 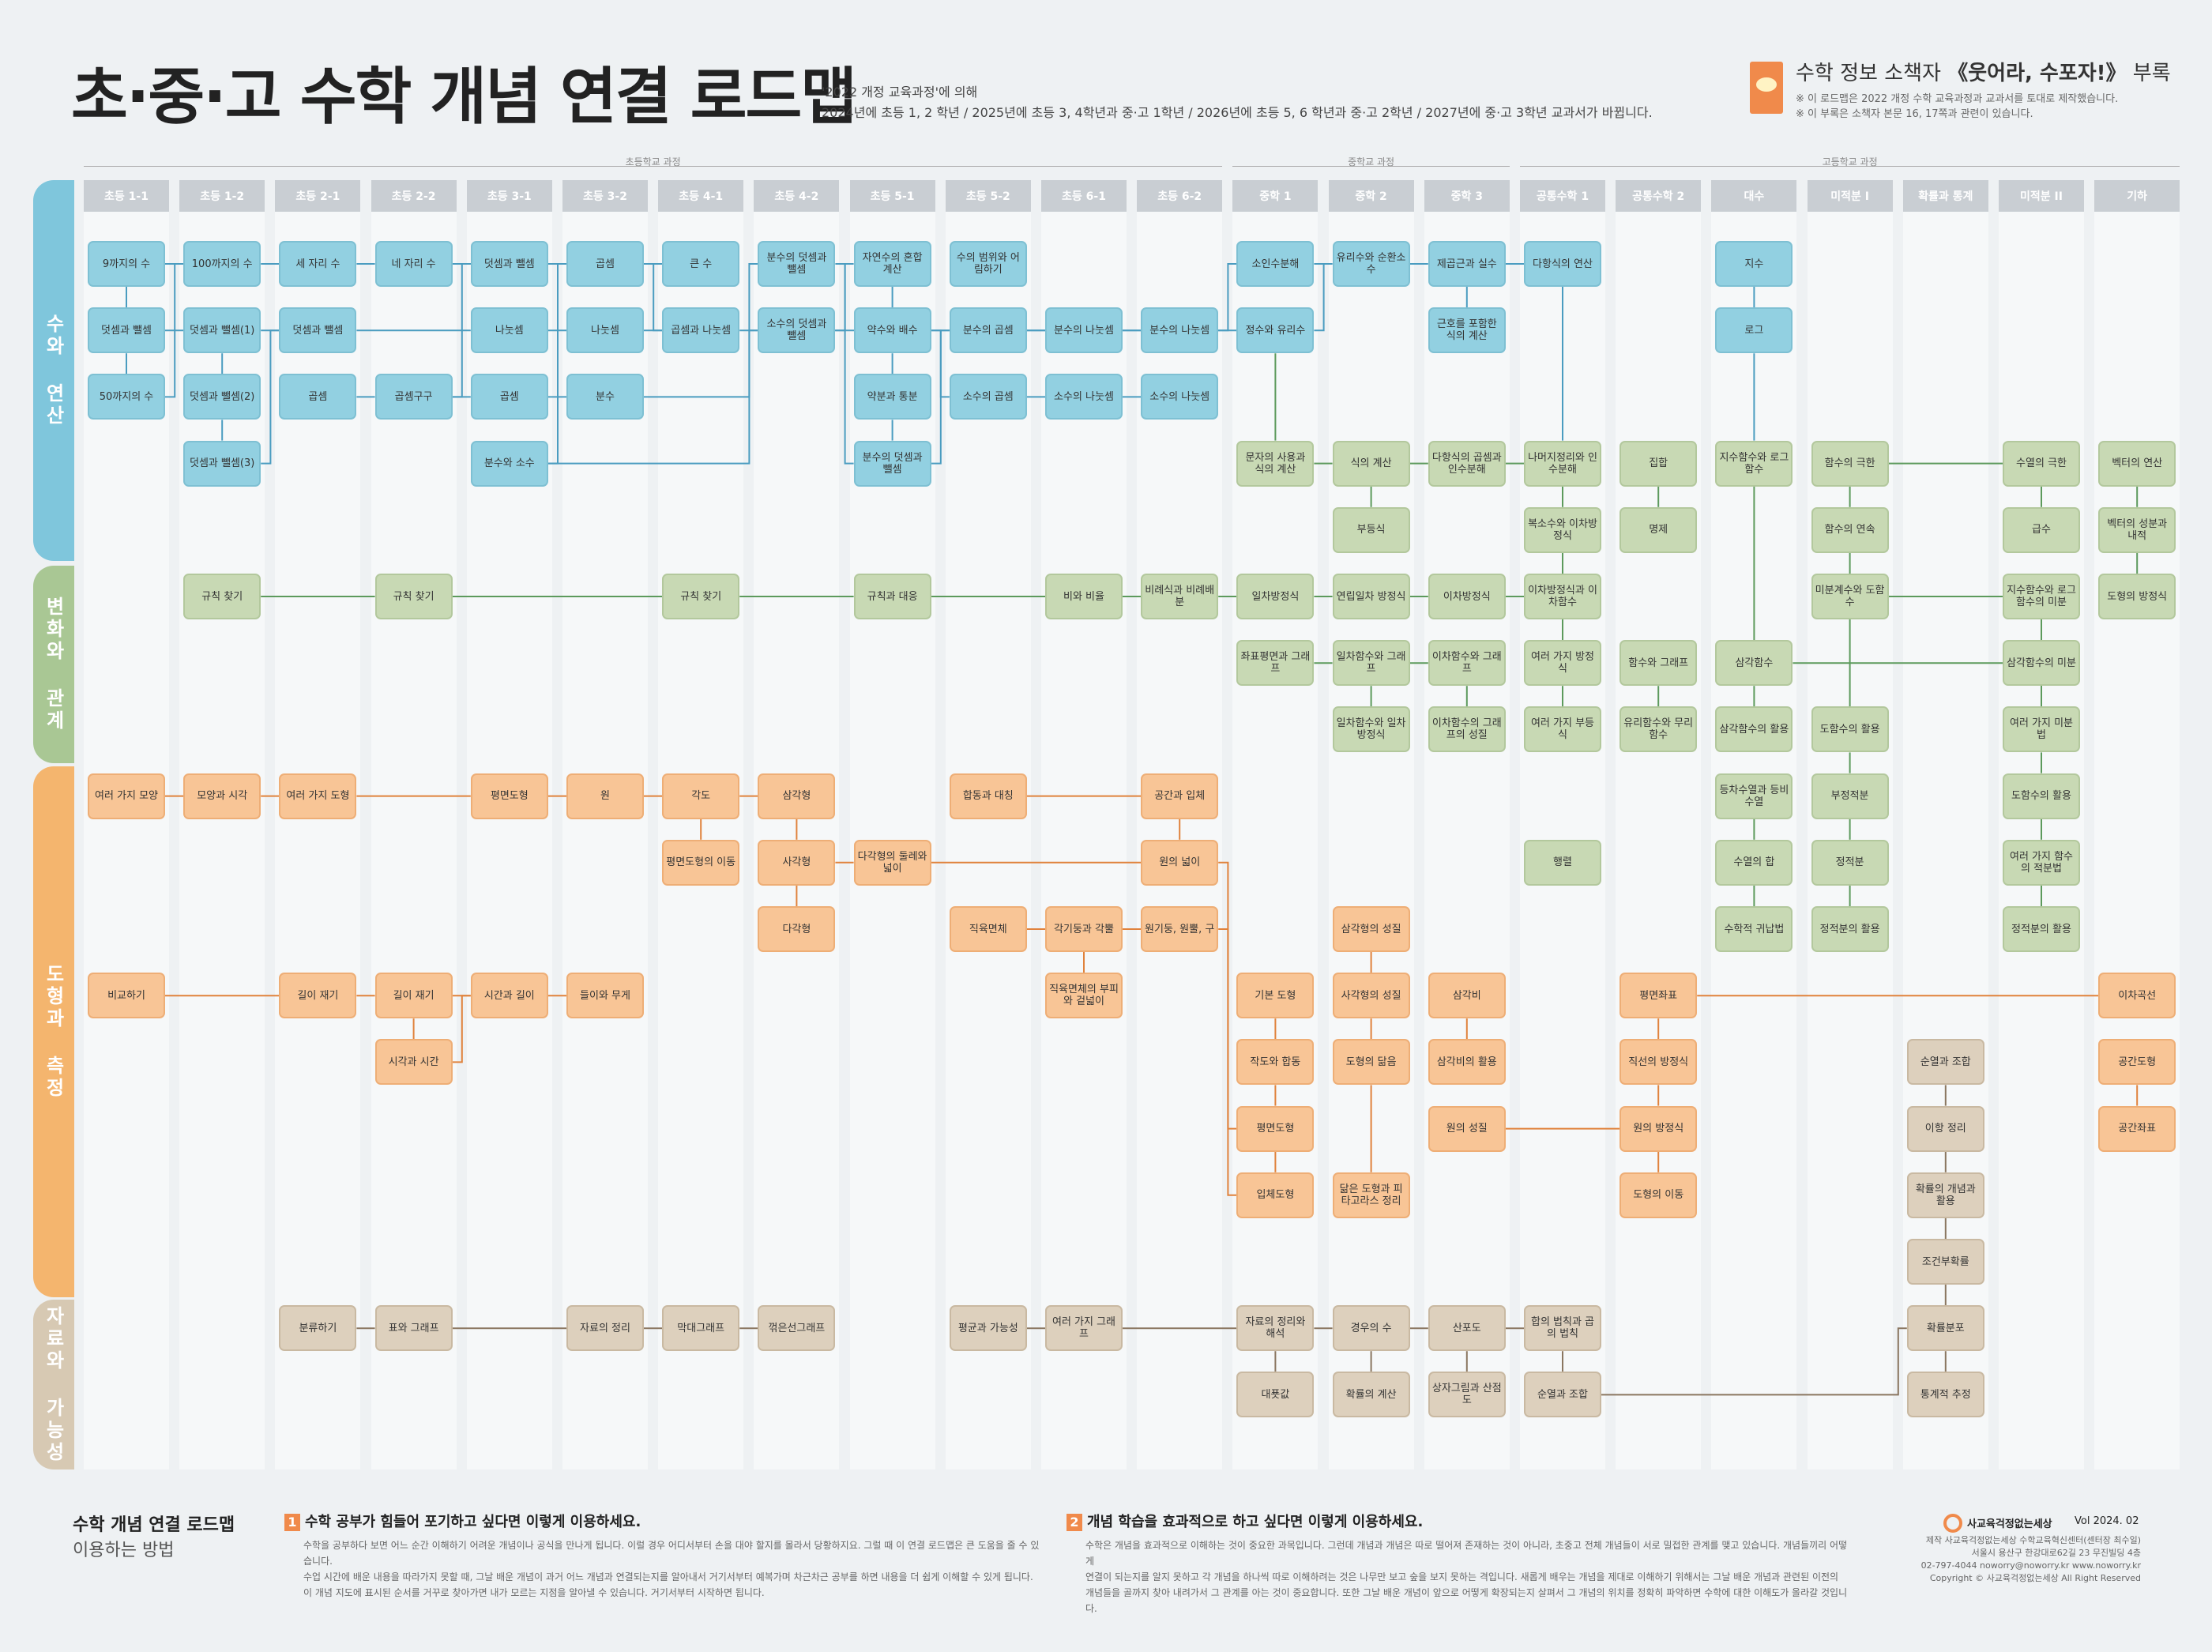 What do you see at coordinates (1276, 1195) in the screenshot?
I see `concept-node: 입체도형` at bounding box center [1276, 1195].